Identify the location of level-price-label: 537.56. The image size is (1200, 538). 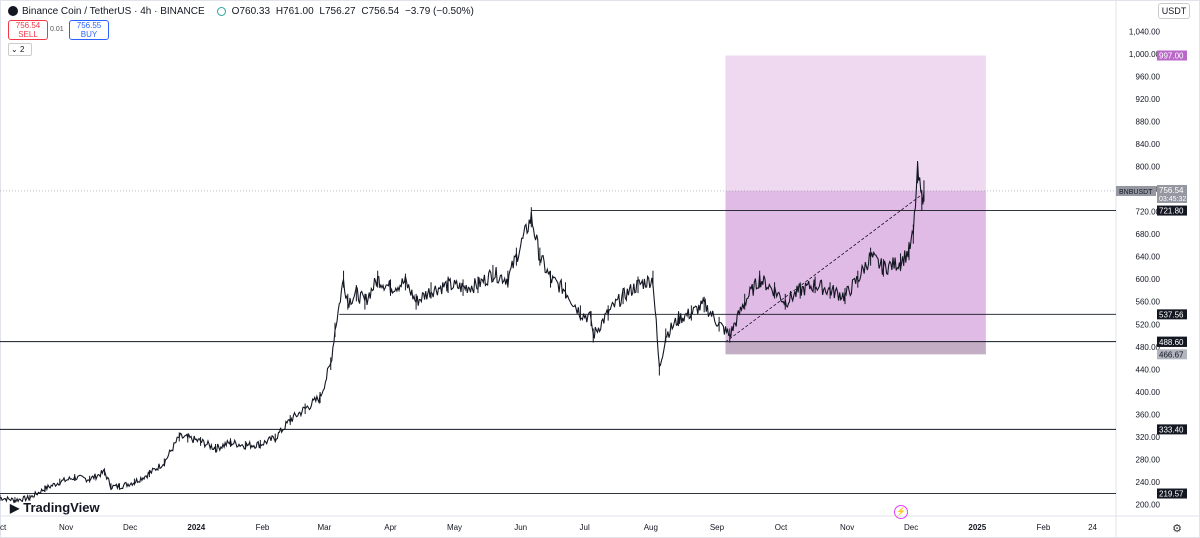
(1171, 314).